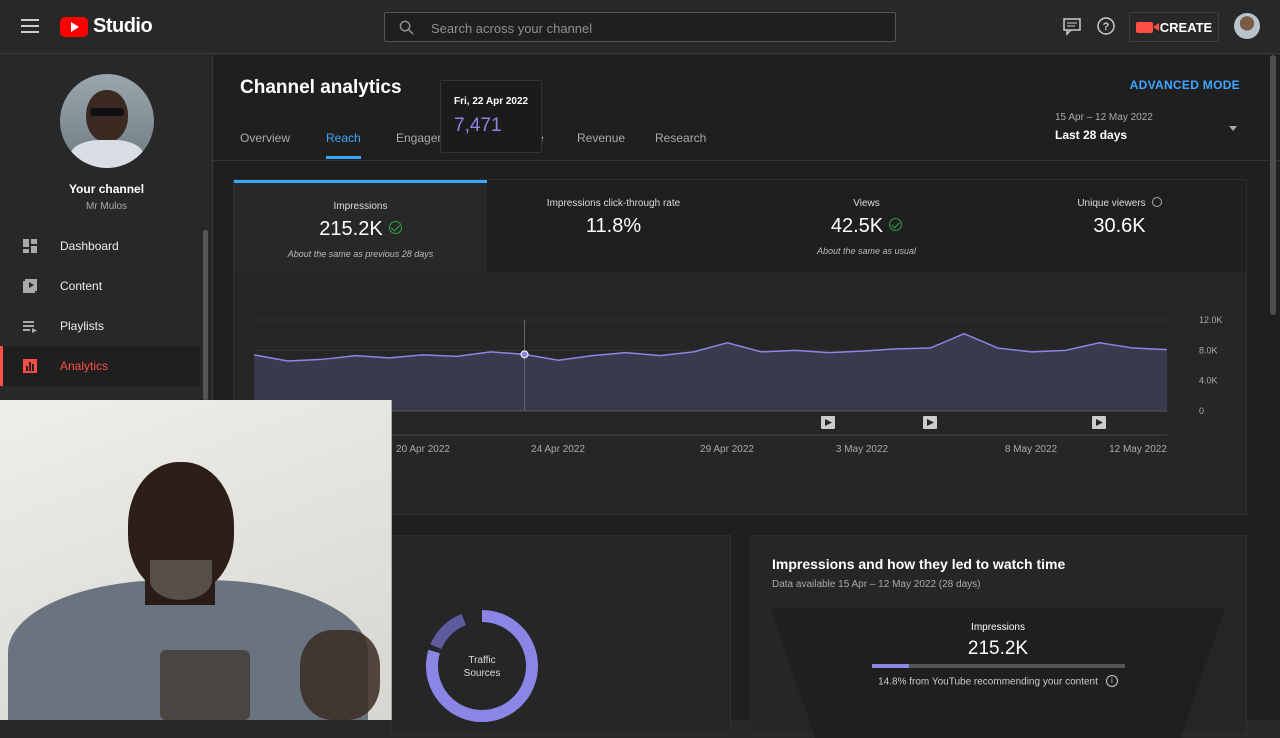 The width and height of the screenshot is (1280, 738). Describe the element at coordinates (1247, 26) in the screenshot. I see `account-avatar` at that location.